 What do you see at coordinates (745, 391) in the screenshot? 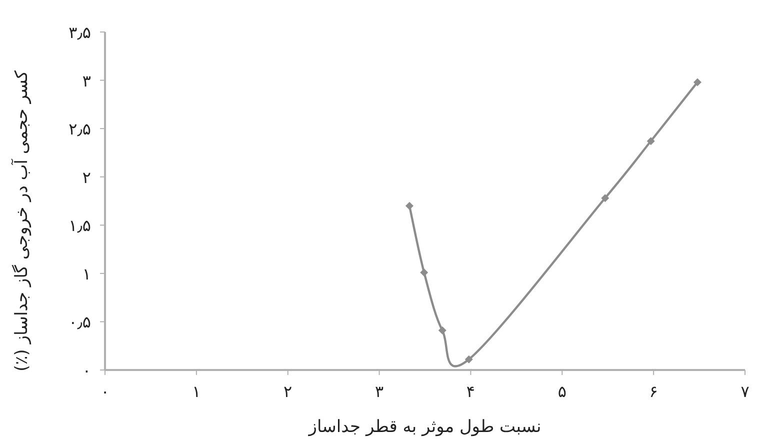
I see `x-tick-label: ۷` at bounding box center [745, 391].